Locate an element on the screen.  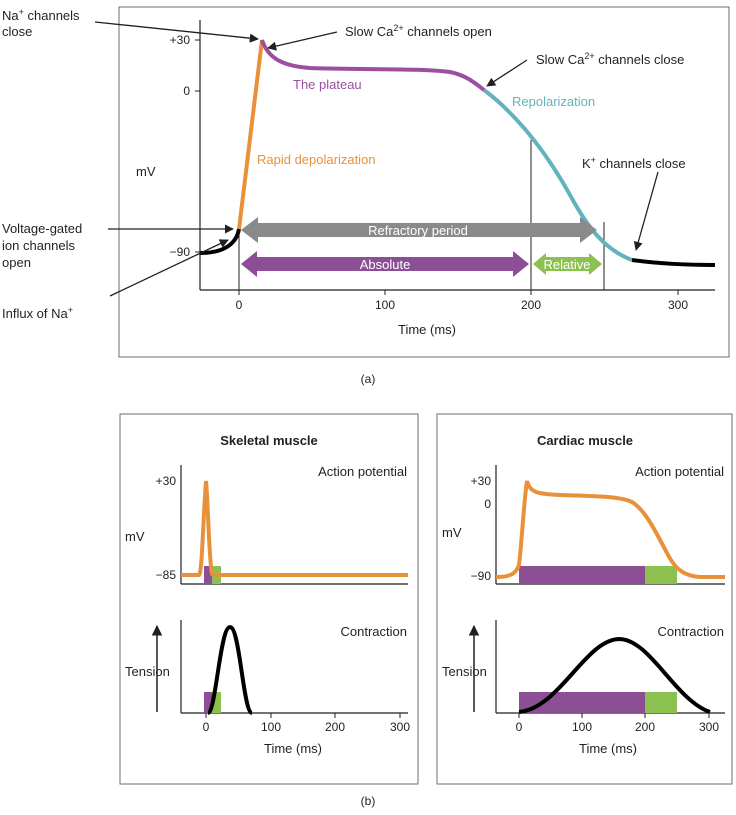
cardiac-contraction-label: Contraction is located at coordinates (691, 631).